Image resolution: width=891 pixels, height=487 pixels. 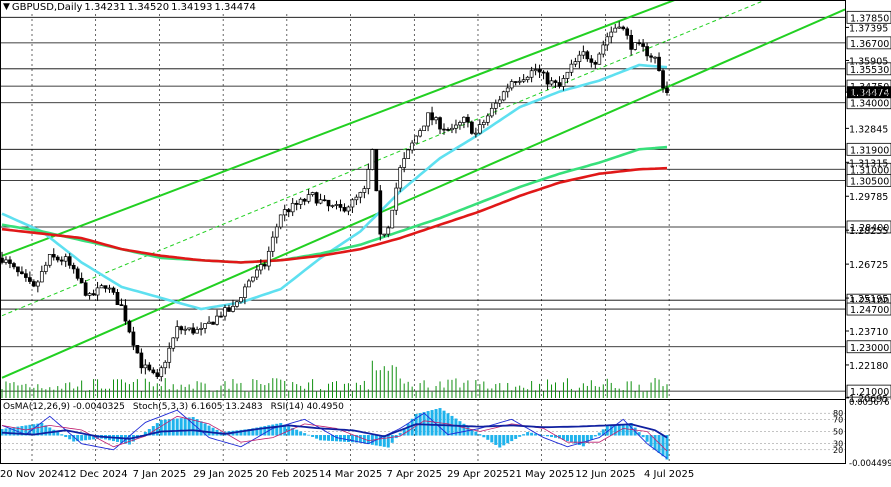 What do you see at coordinates (869, 104) in the screenshot?
I see `level-label: 1.34000` at bounding box center [869, 104].